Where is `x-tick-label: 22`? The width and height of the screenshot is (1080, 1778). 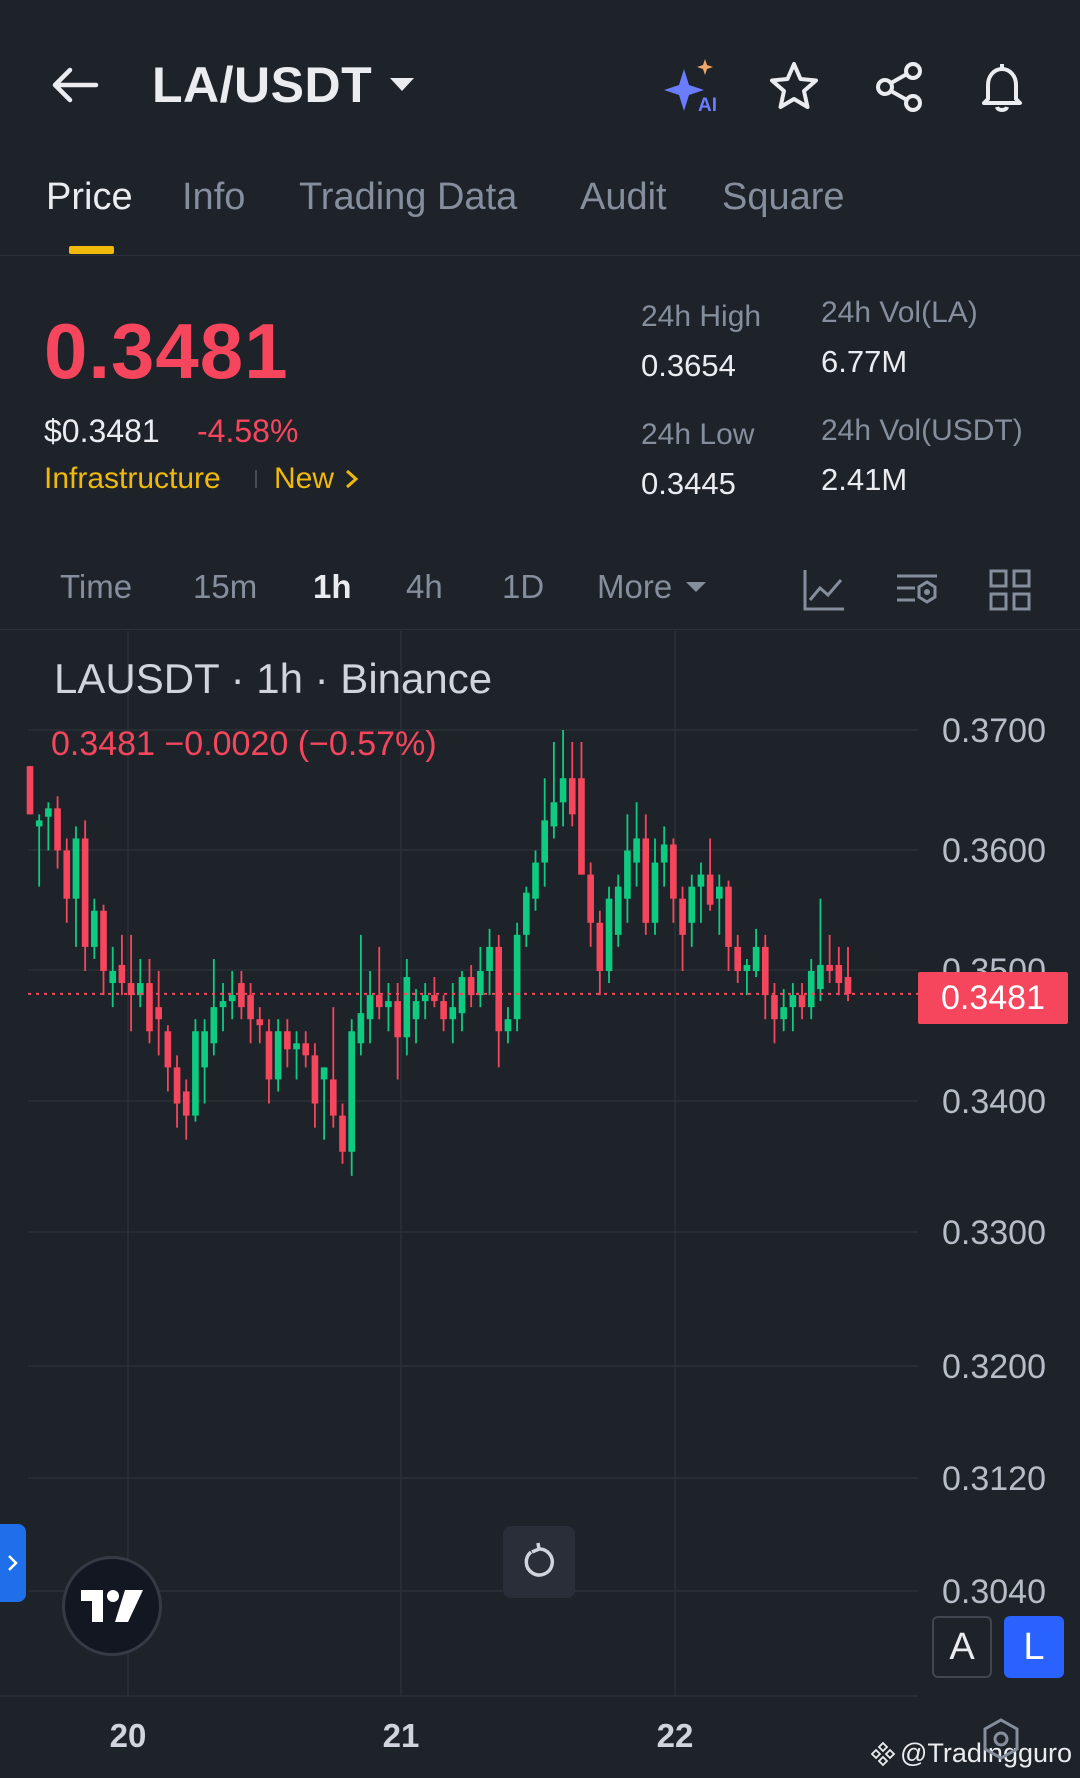 x-tick-label: 22 is located at coordinates (675, 1735).